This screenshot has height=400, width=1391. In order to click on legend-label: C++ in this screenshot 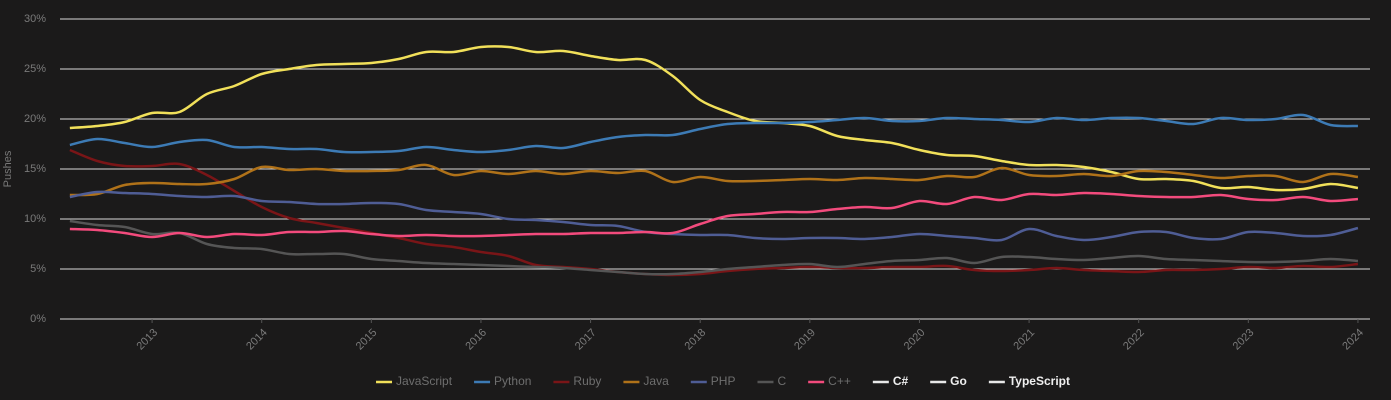, I will do `click(839, 381)`.